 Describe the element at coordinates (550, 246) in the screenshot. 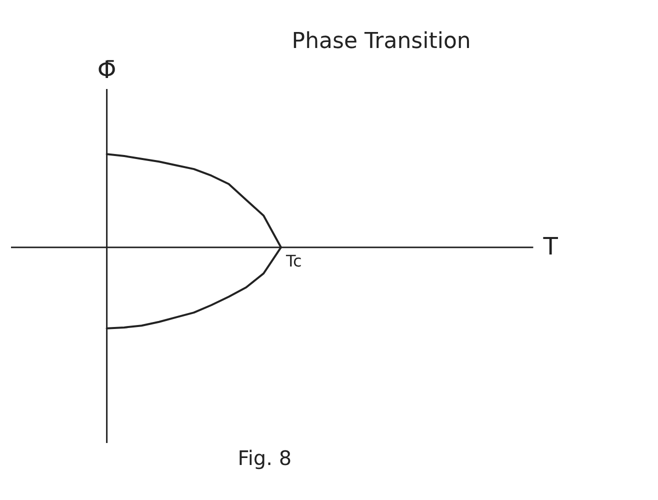

I see `text: T` at that location.